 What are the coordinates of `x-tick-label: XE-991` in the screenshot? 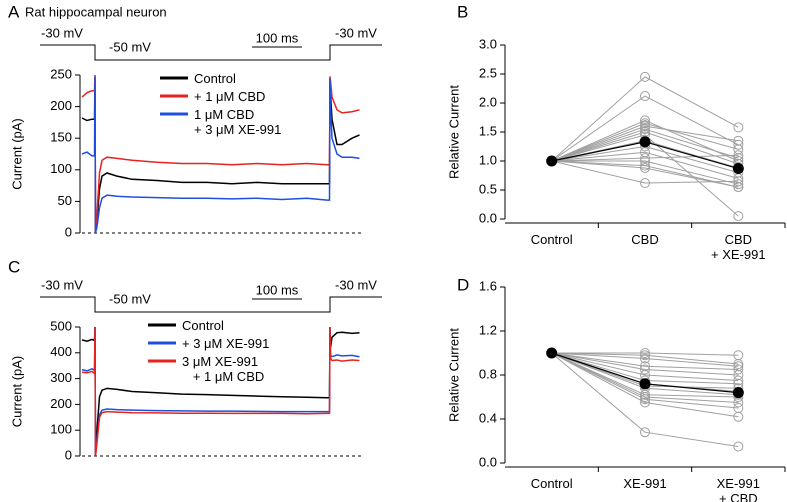 It's located at (645, 483).